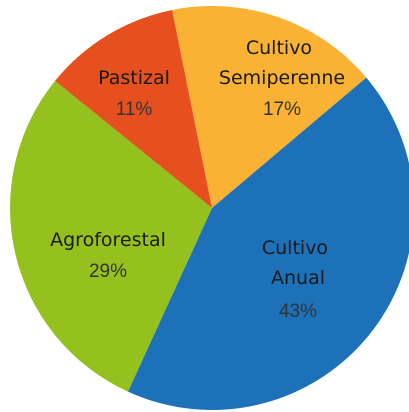  I want to click on slice-value-label: 29%, so click(108, 271).